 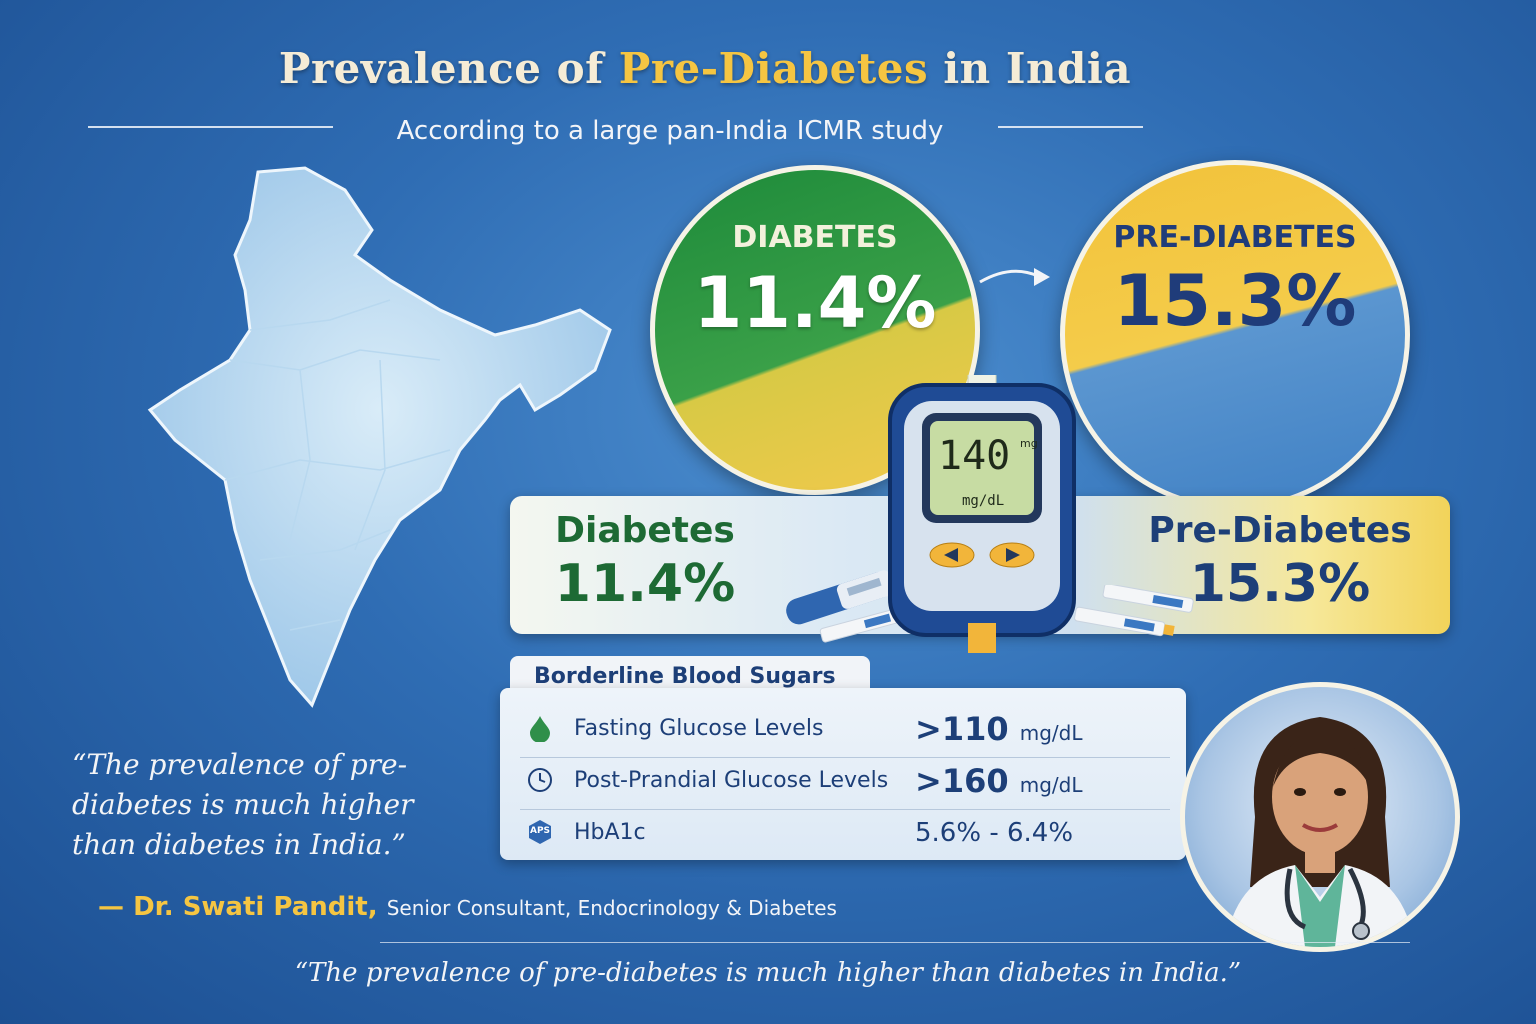 I want to click on title-part-1: Prevalence of, so click(x=448, y=68).